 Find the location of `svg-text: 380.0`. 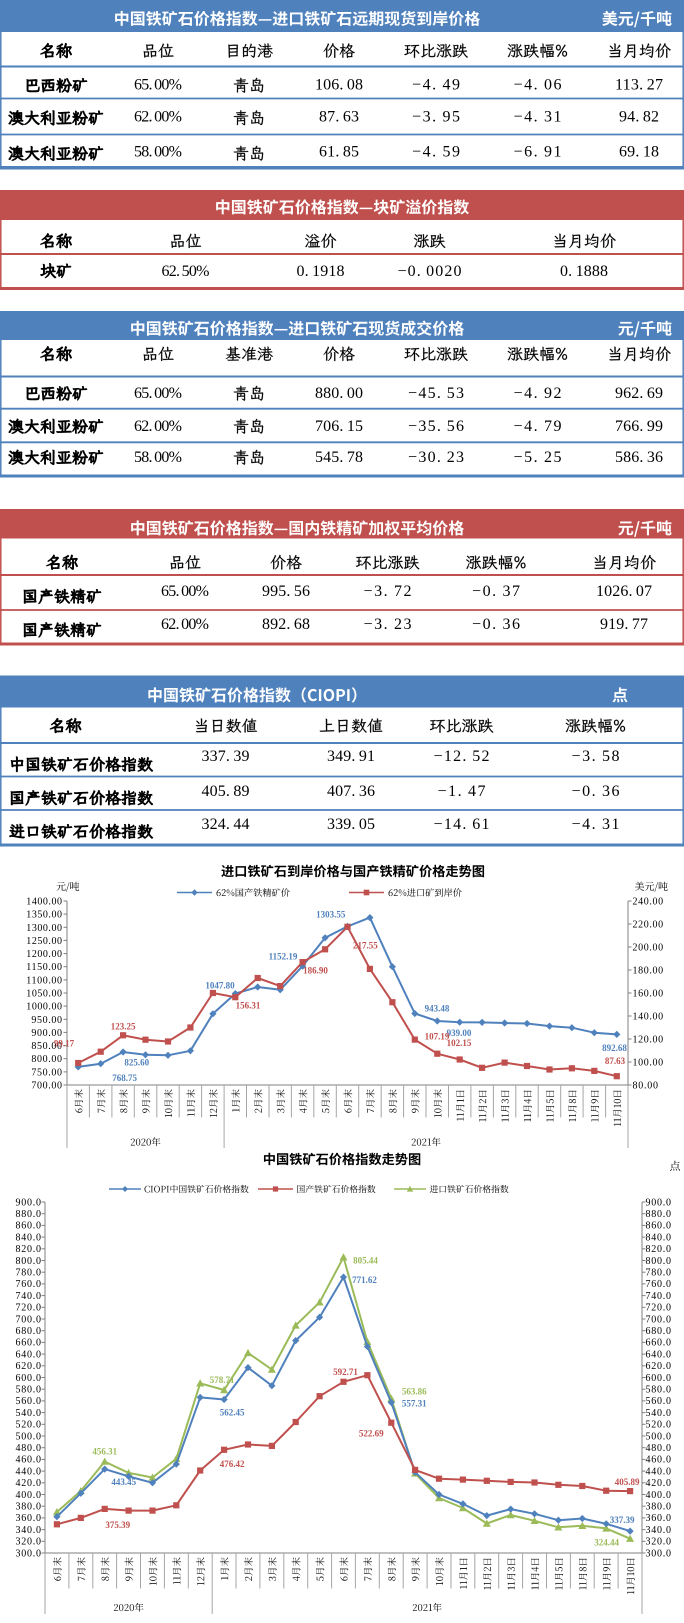

svg-text: 380.0 is located at coordinates (29, 1507).